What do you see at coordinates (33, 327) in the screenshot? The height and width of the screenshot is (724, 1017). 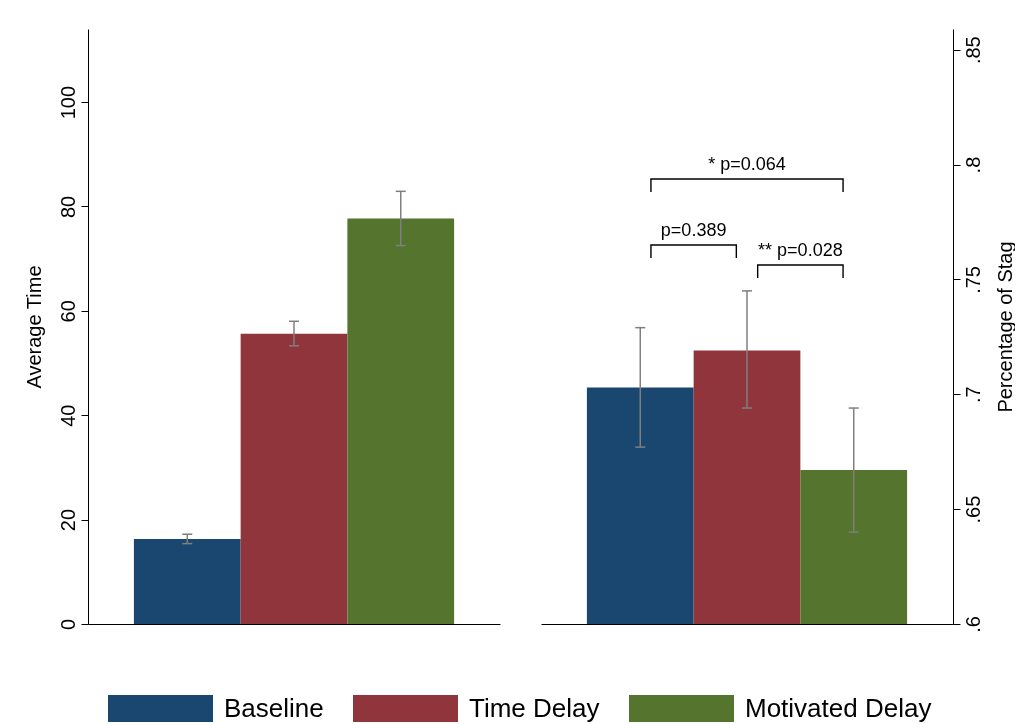 I see `y-axis-title: Average Time` at bounding box center [33, 327].